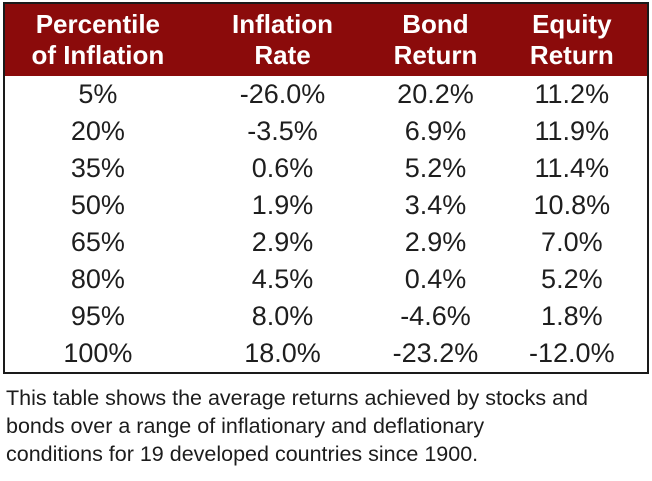  Describe the element at coordinates (435, 39) in the screenshot. I see `col-header-bond-return: Bond Return` at that location.